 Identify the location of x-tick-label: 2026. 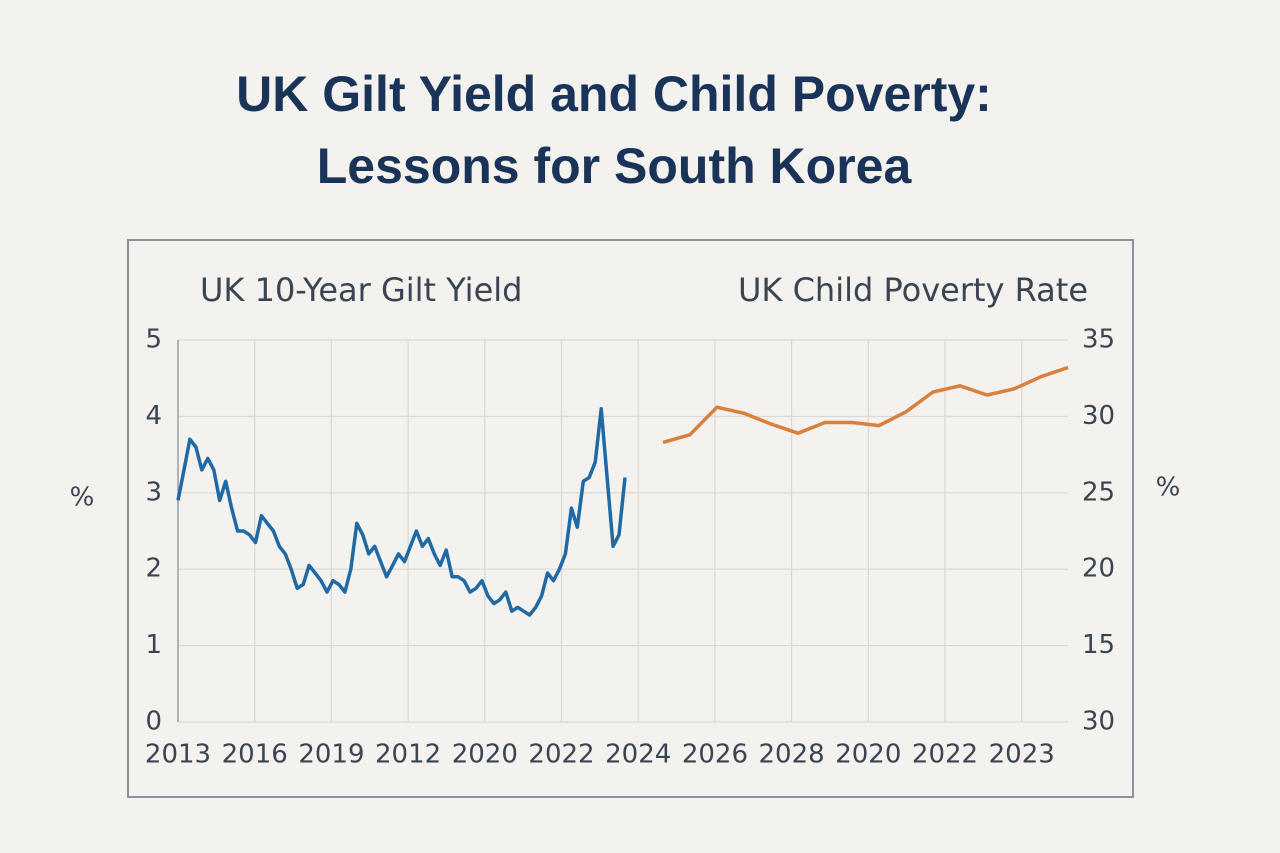
(715, 755).